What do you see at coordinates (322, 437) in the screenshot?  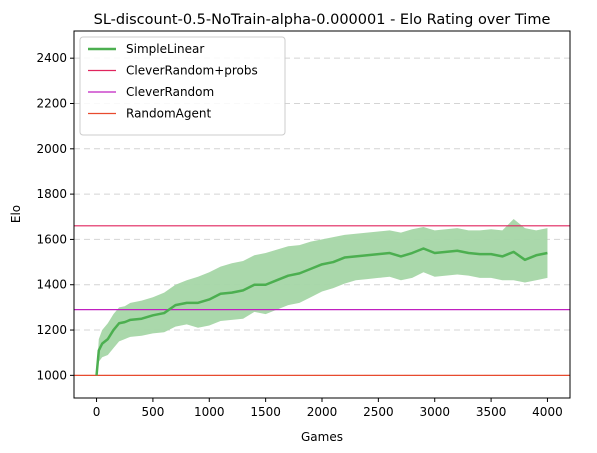 I see `x-axis-label: Games` at bounding box center [322, 437].